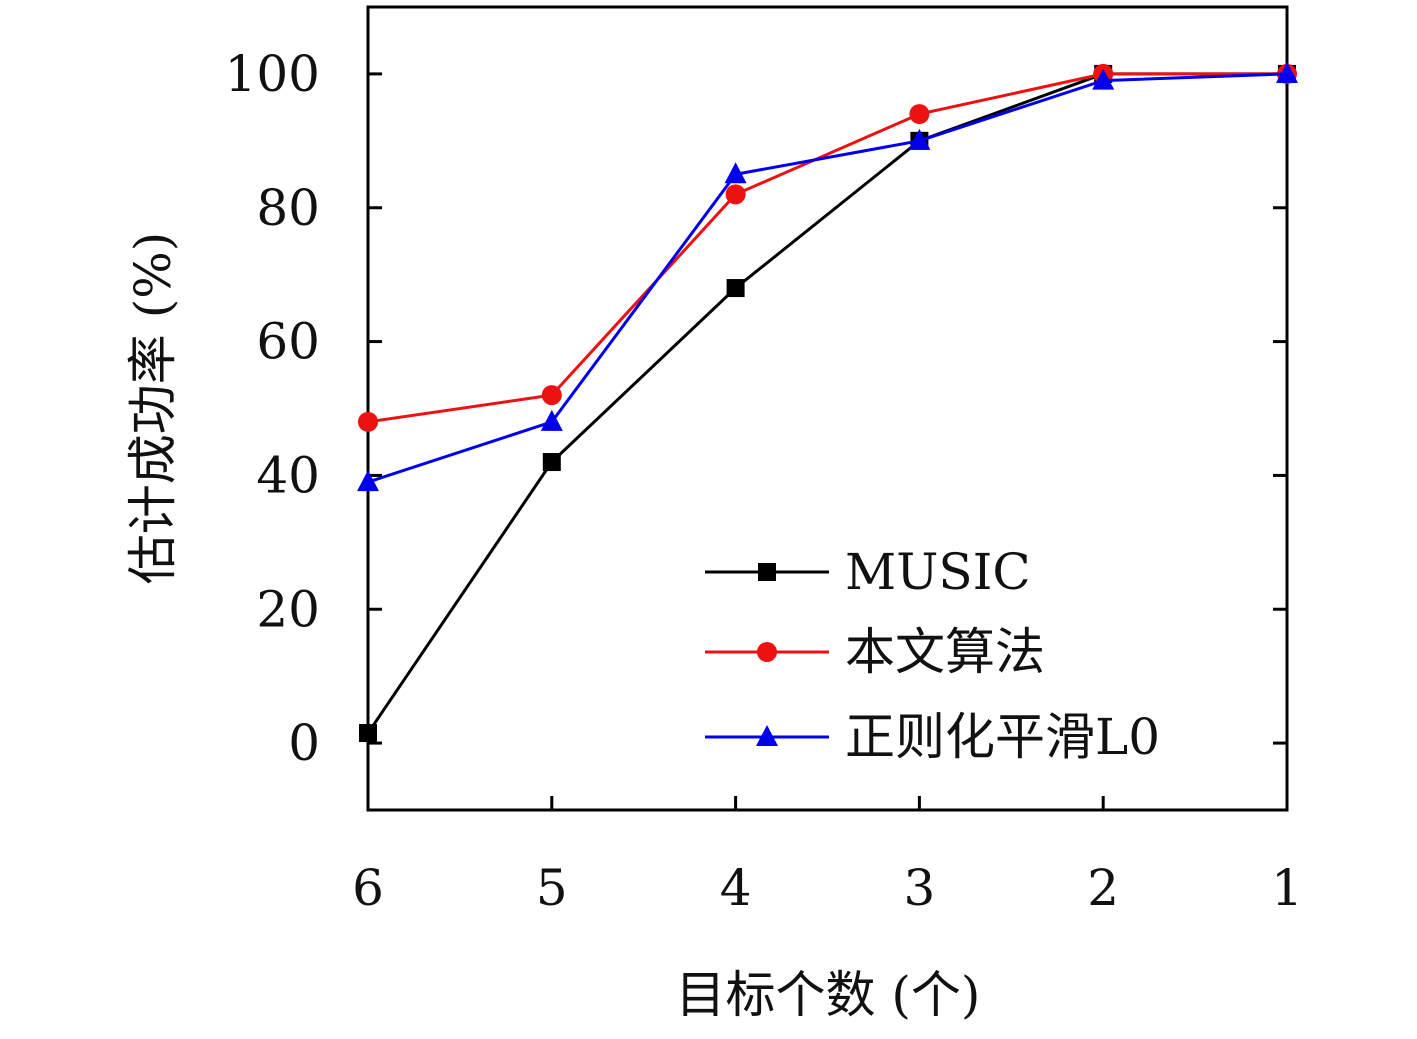  Describe the element at coordinates (288, 342) in the screenshot. I see `y-tick-label: 60` at that location.